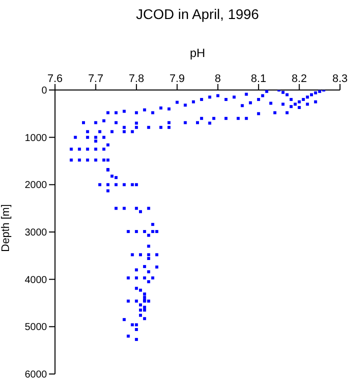 The height and width of the screenshot is (384, 350). I want to click on x-tick-label: 8.3, so click(340, 79).